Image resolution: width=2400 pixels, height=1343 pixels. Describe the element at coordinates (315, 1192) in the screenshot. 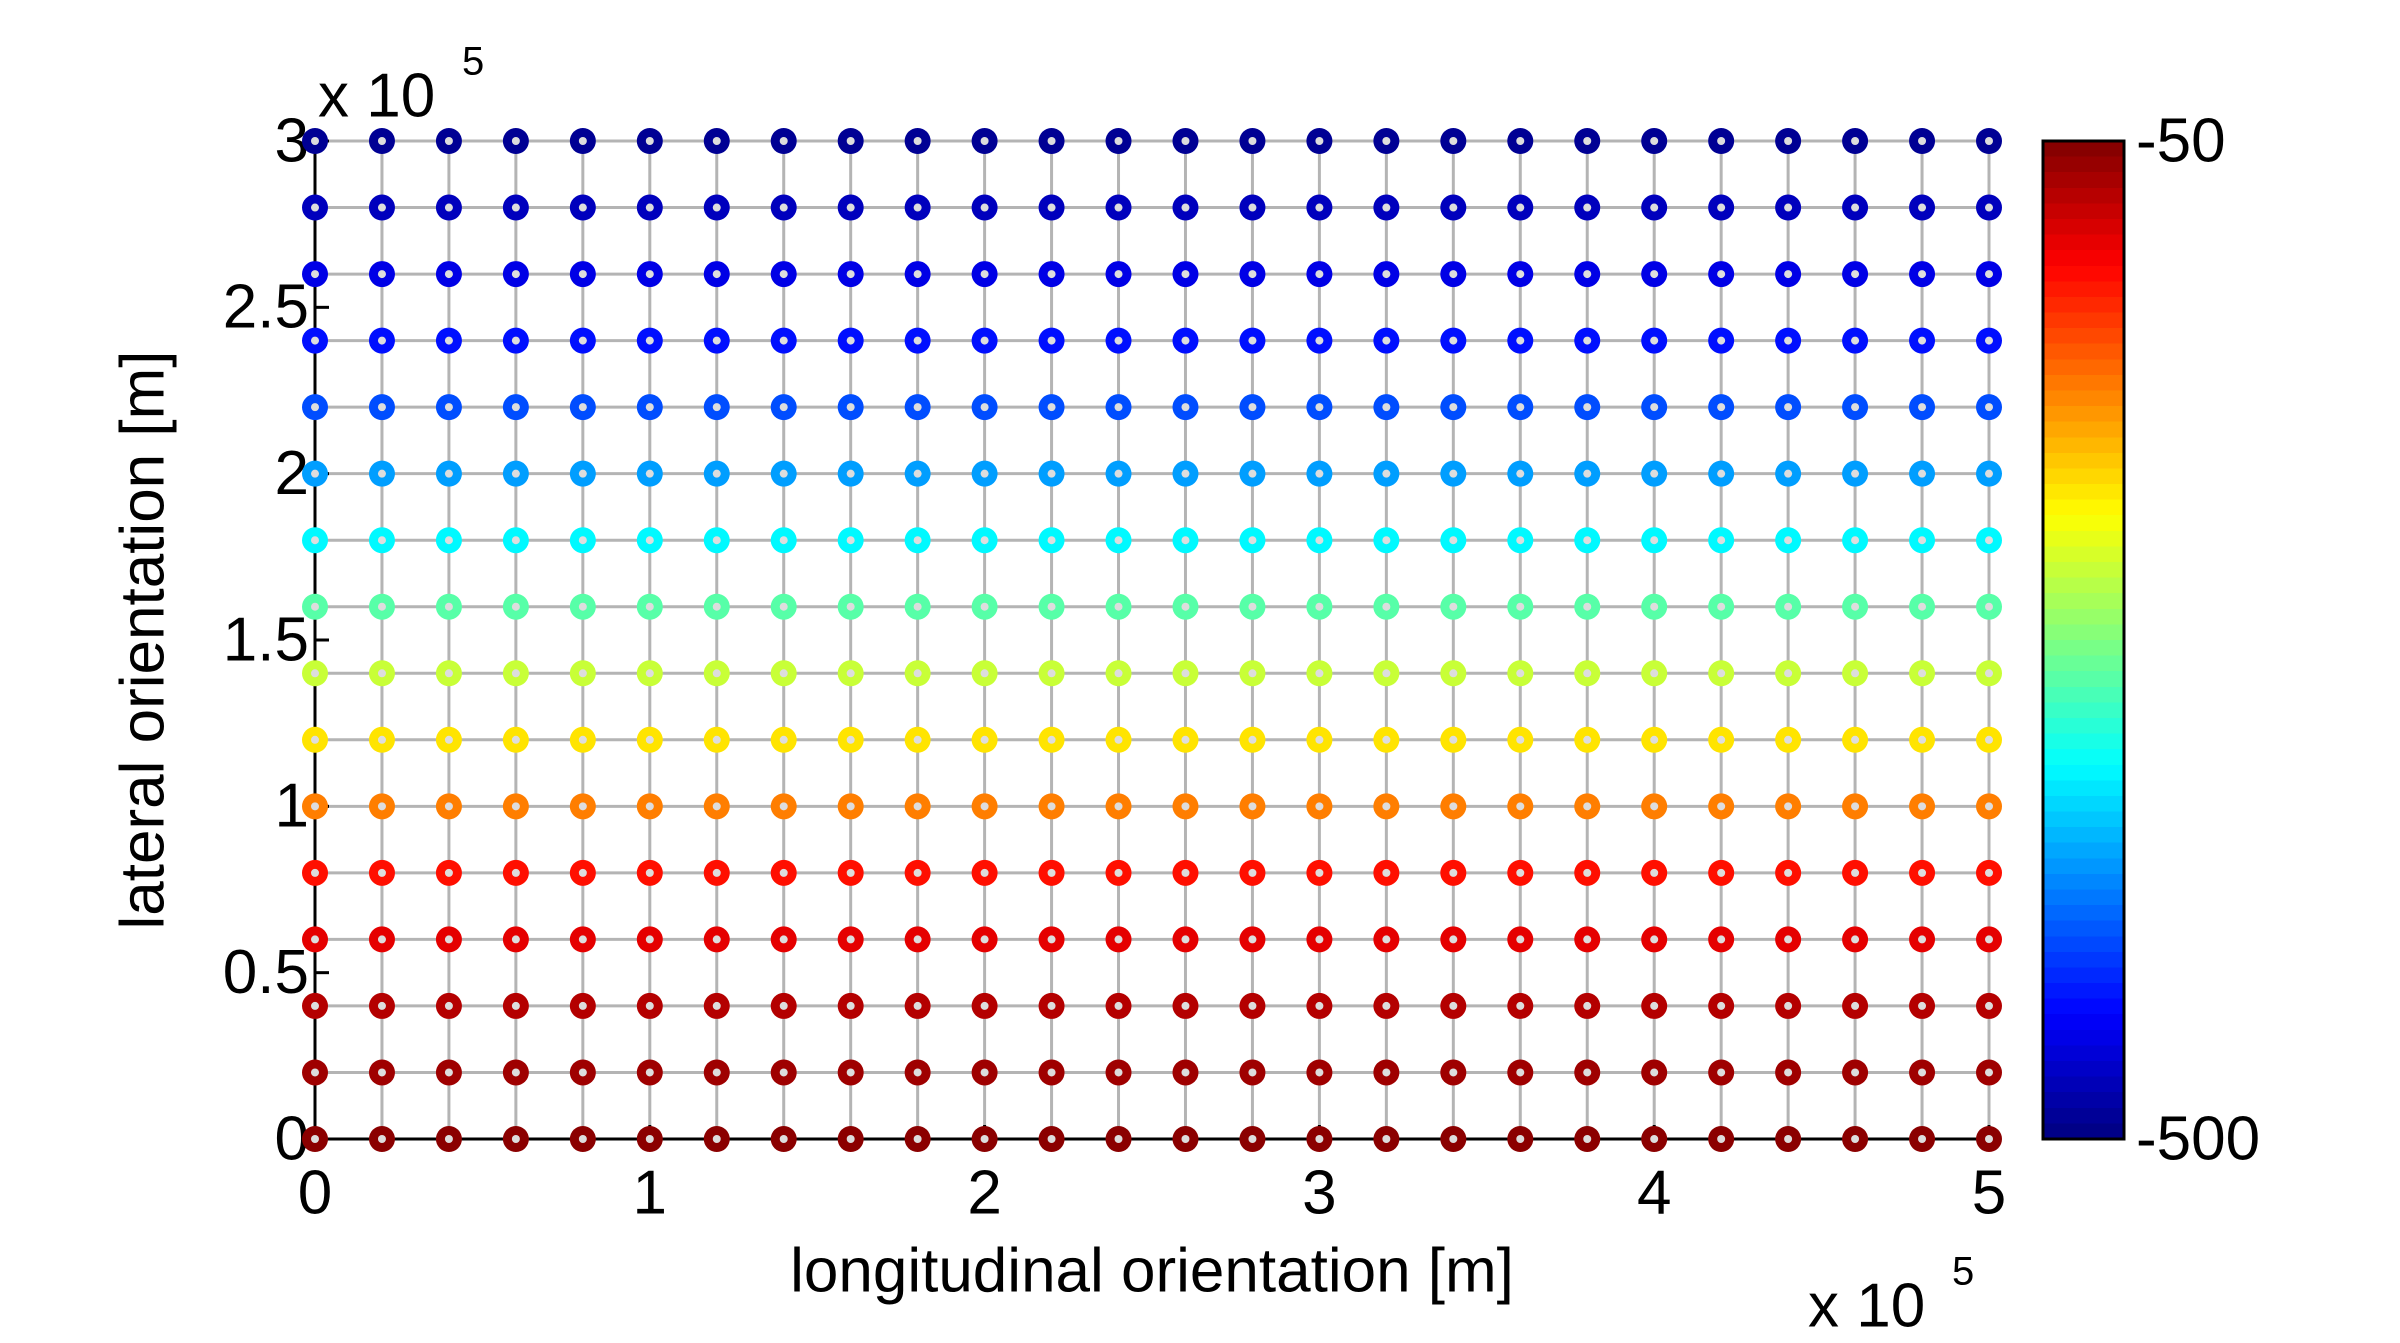

I see `x-tick-label: 0` at that location.